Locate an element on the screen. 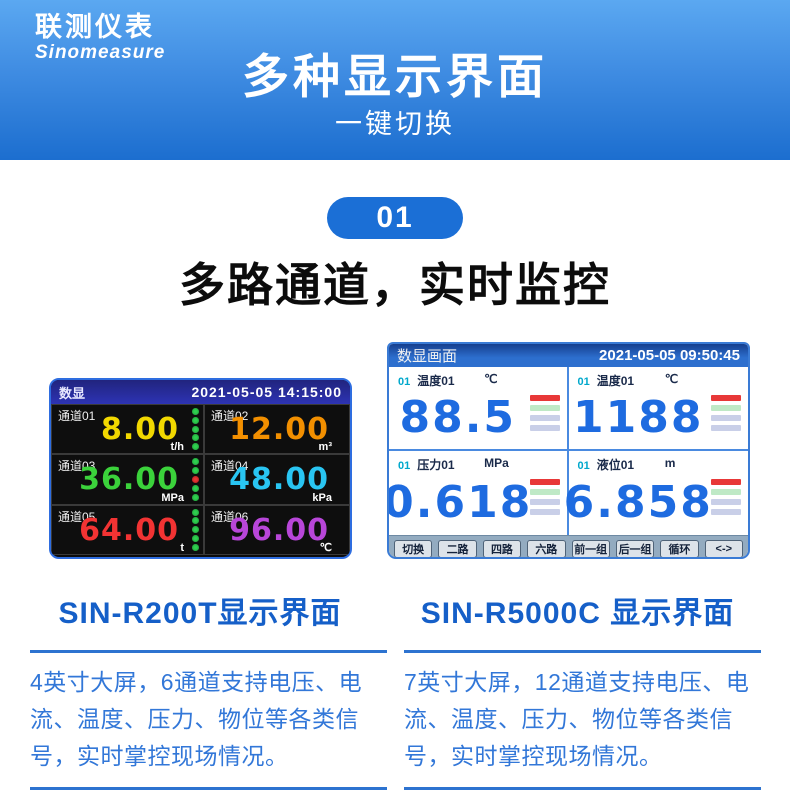 This screenshot has height=796, width=790. channel-value: 6.858 is located at coordinates (638, 502).